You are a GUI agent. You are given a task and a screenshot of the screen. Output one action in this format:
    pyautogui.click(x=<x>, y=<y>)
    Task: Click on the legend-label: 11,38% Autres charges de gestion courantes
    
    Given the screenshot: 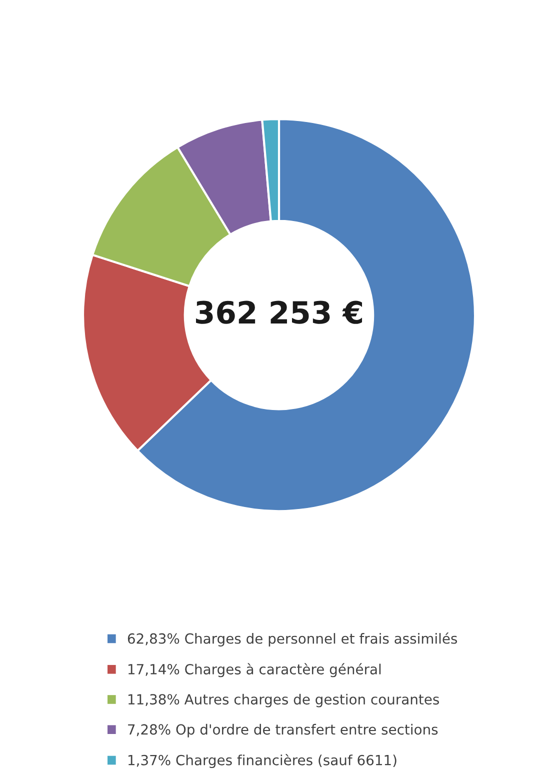 What is the action you would take?
    pyautogui.click(x=283, y=701)
    